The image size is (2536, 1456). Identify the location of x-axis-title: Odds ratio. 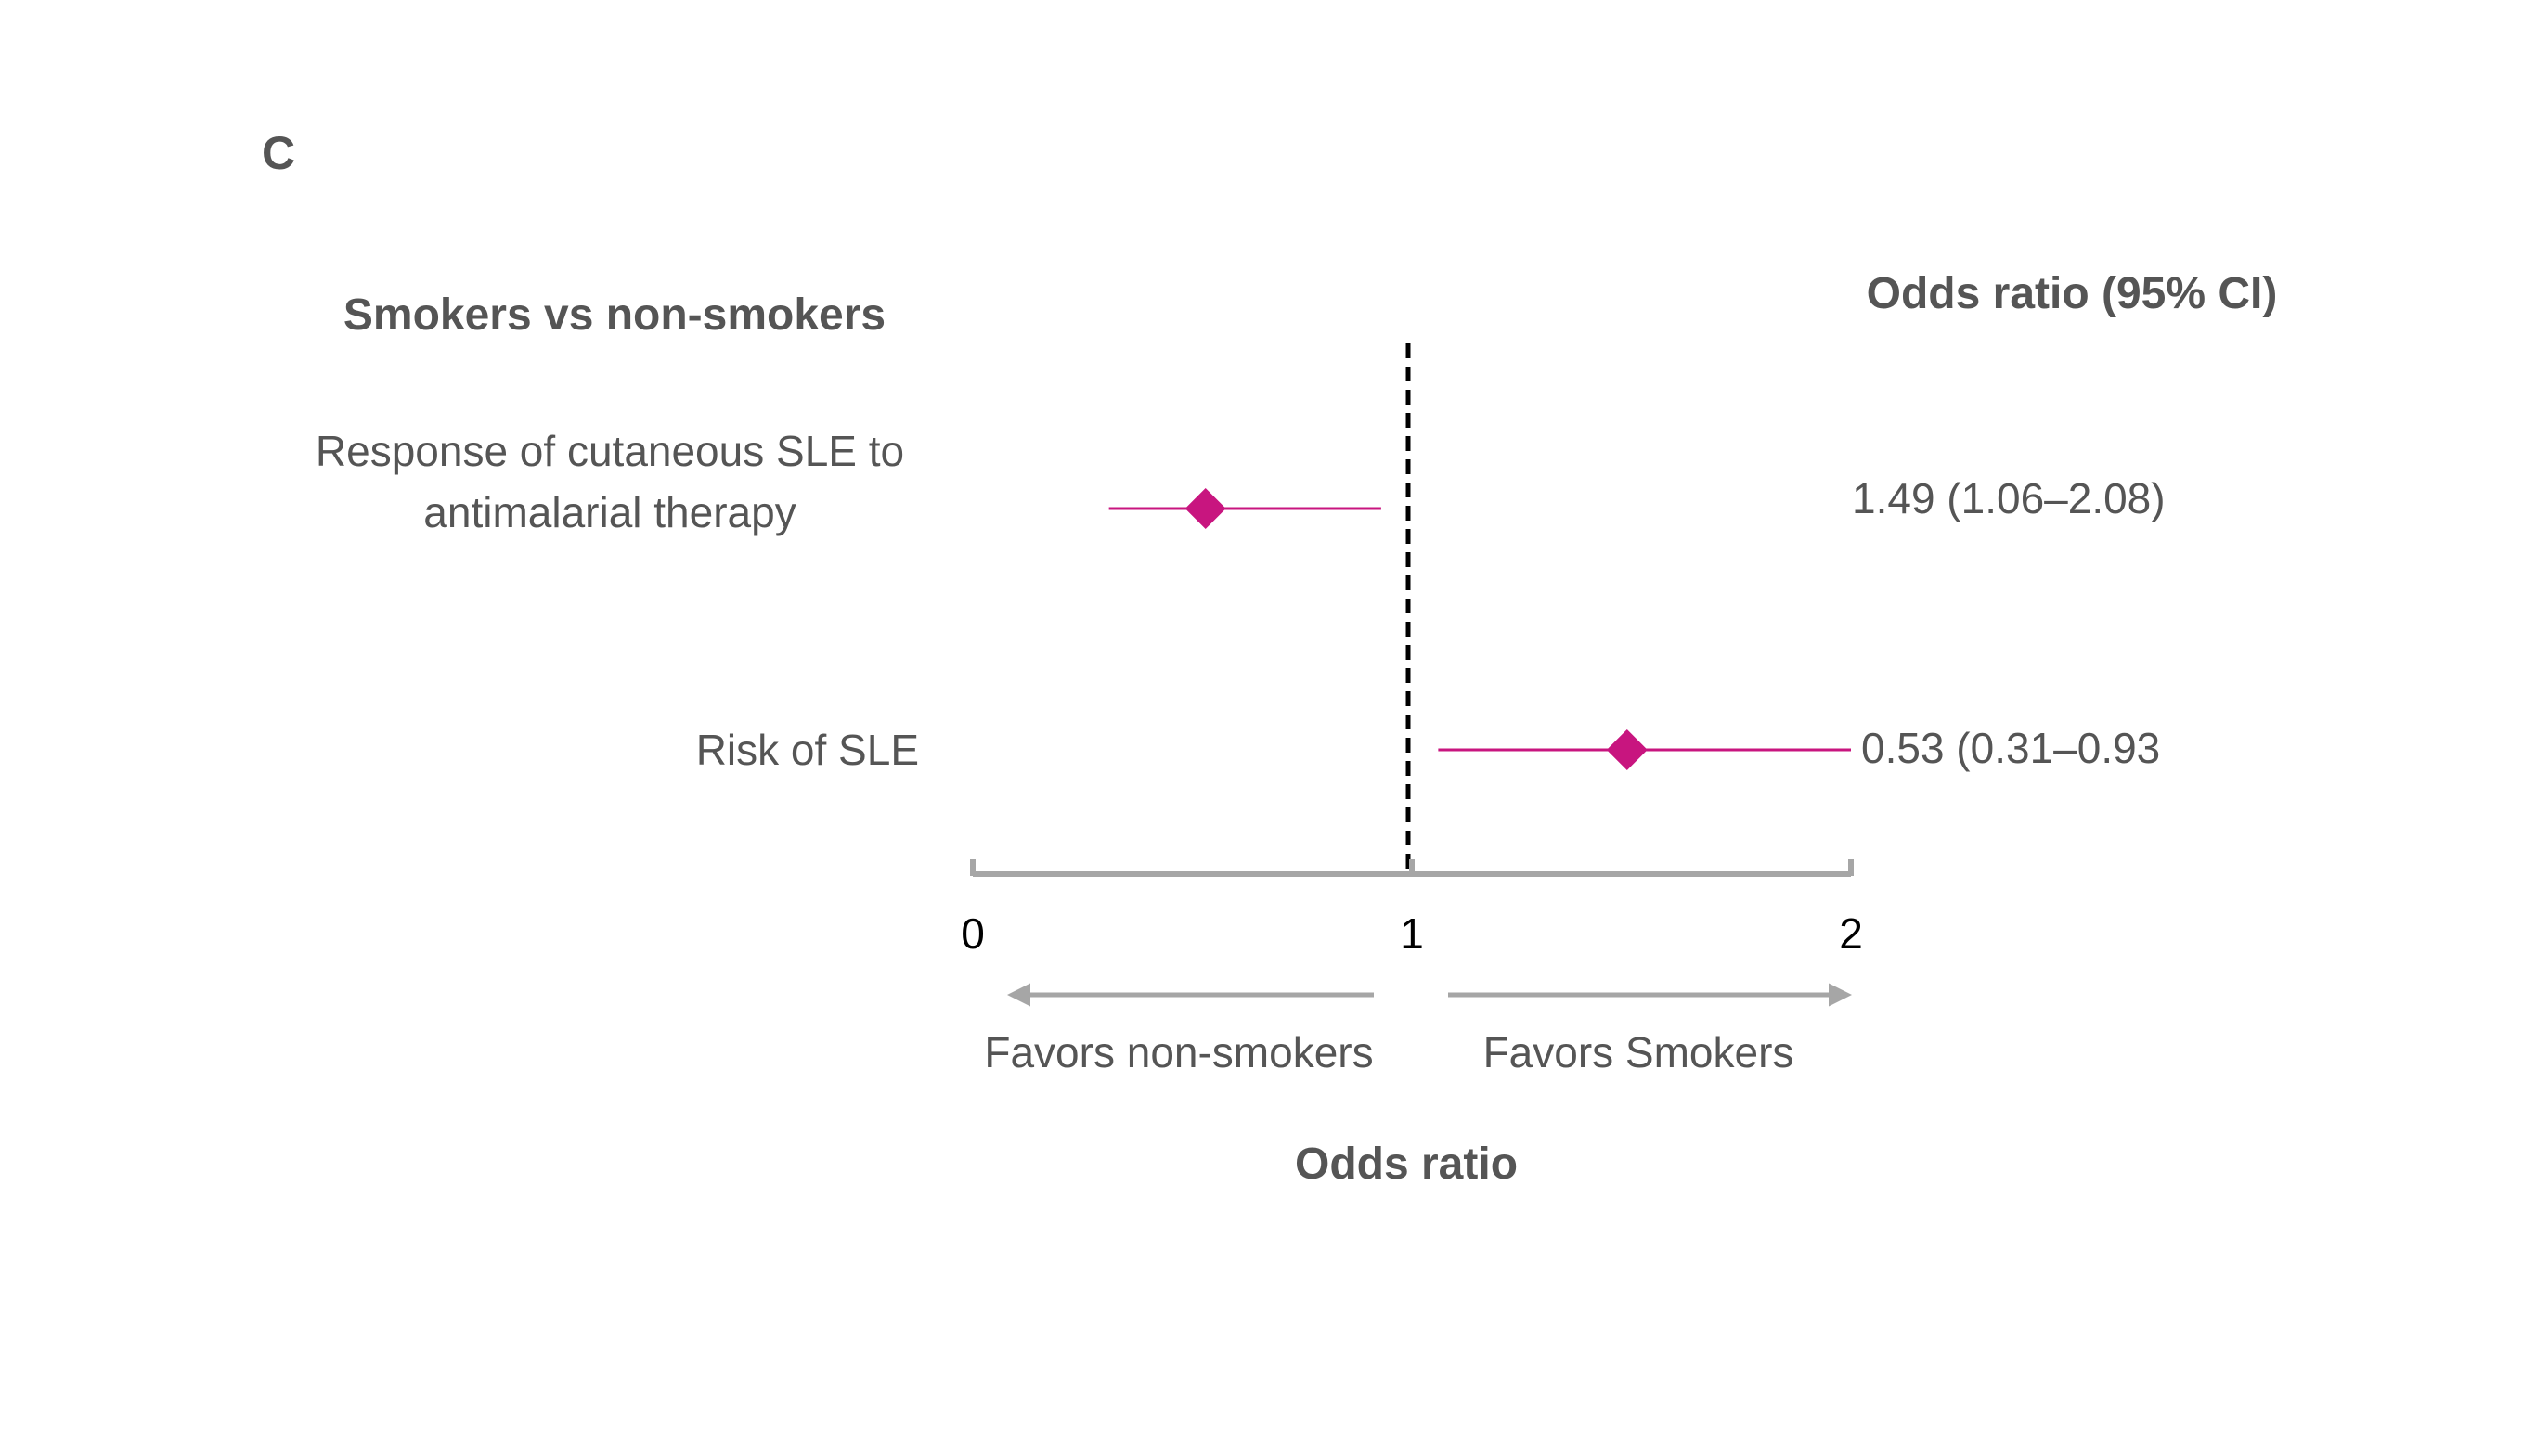
(1406, 1164).